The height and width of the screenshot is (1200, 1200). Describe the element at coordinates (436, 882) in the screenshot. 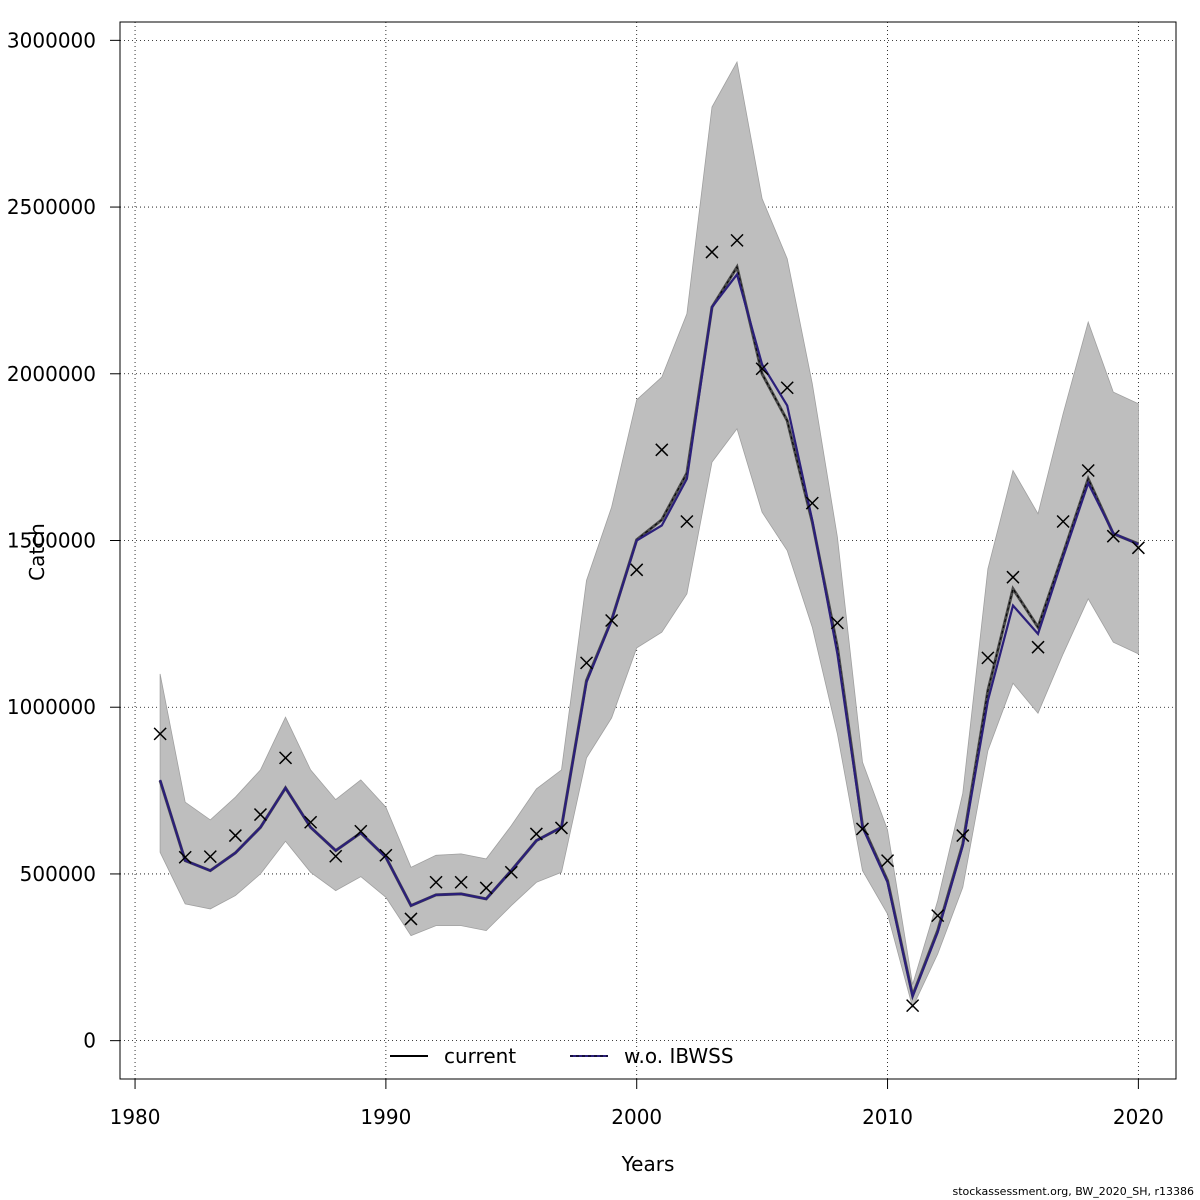

I see `observed-point-1992` at that location.